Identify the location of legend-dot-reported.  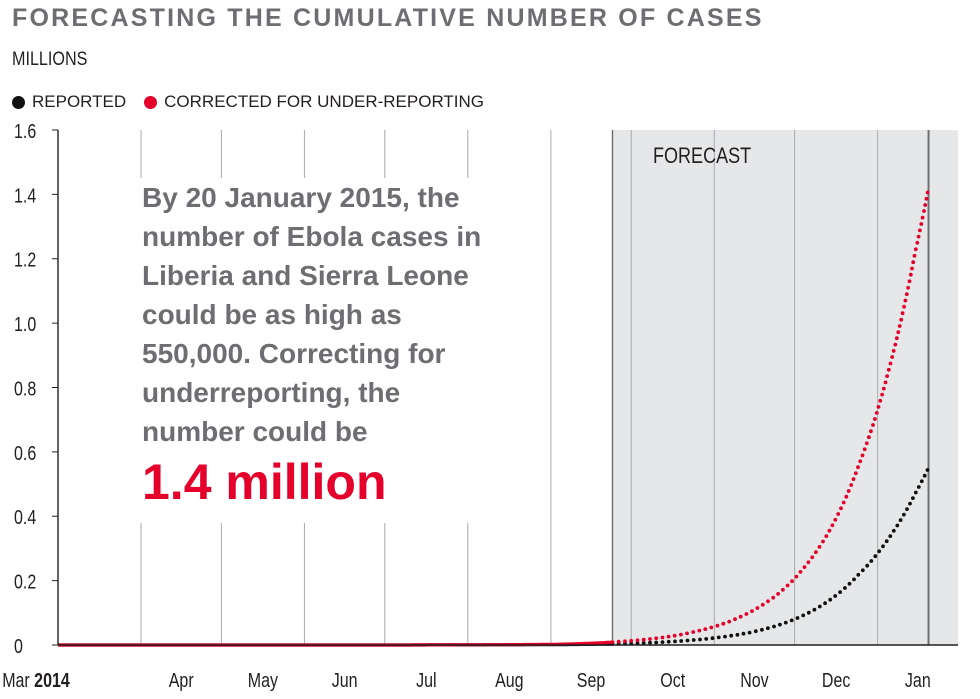
(18, 102).